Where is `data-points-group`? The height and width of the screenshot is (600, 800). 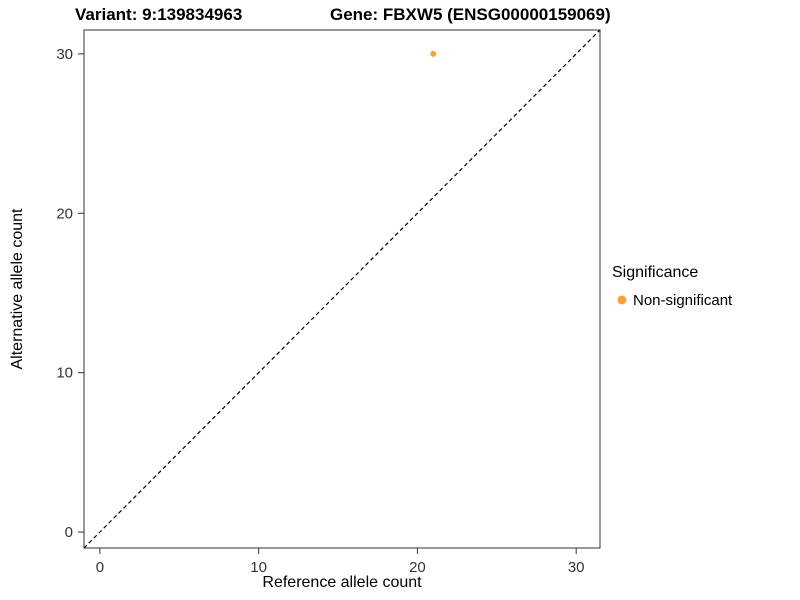 data-points-group is located at coordinates (433, 53).